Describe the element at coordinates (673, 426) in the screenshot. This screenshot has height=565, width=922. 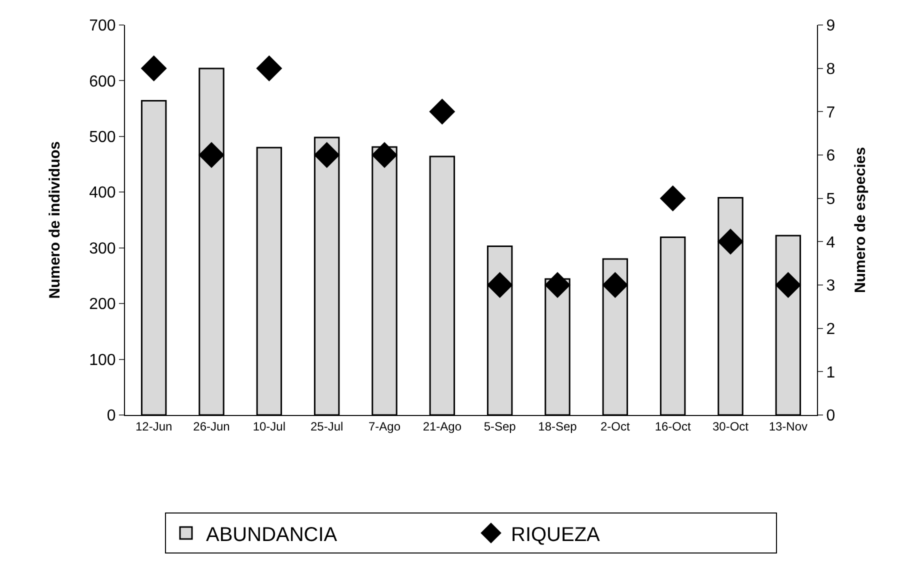
I see `x-tick-label: 16-Oct` at that location.